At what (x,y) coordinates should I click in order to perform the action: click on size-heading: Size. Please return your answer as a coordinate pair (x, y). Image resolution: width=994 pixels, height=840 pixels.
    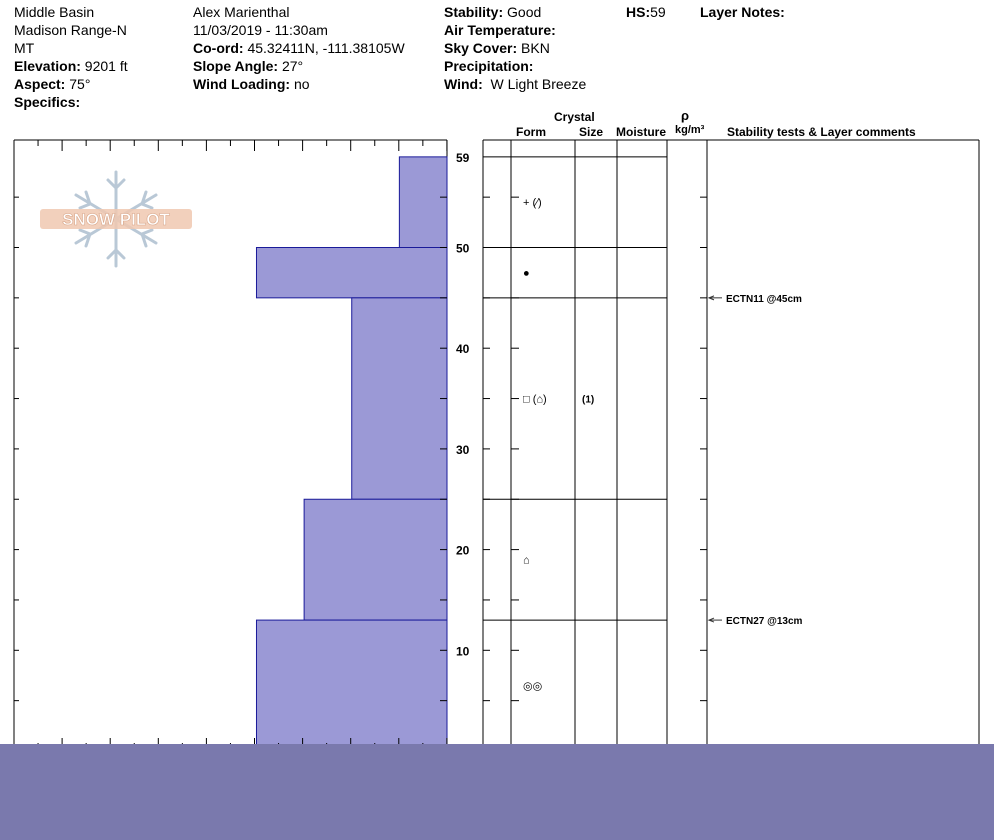
    Looking at the image, I should click on (591, 132).